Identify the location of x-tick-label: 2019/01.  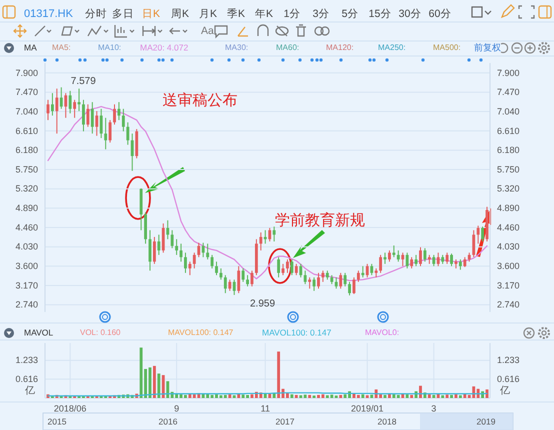
(367, 408).